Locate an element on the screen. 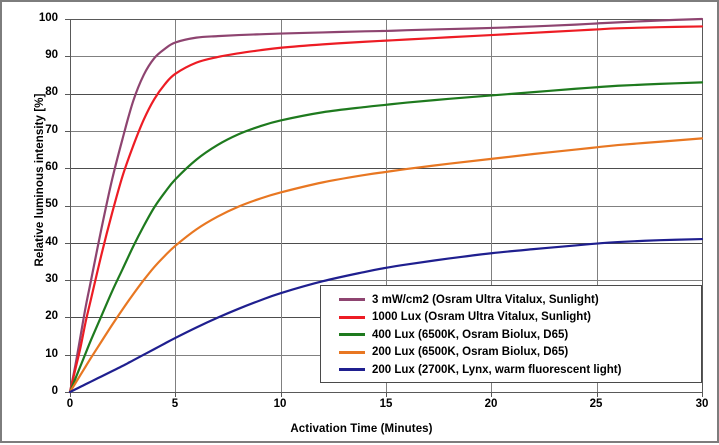  y-tick-label: 80 is located at coordinates (51, 92).